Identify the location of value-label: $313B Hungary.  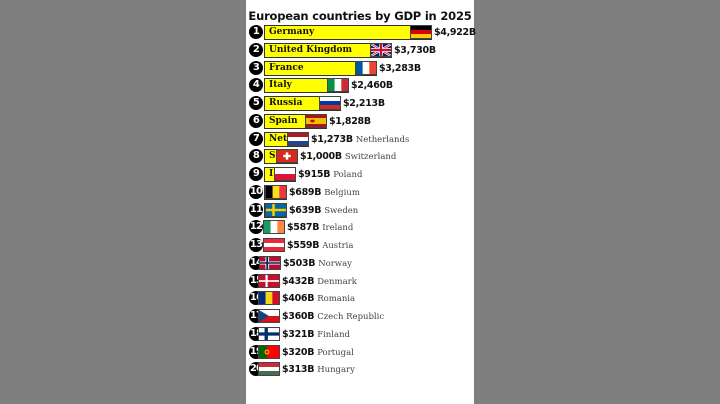
(318, 370).